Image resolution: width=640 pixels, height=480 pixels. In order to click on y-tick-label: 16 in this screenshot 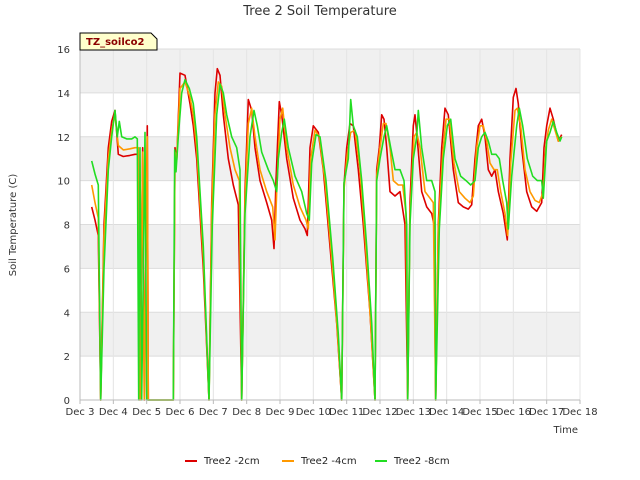, I will do `click(63, 50)`.